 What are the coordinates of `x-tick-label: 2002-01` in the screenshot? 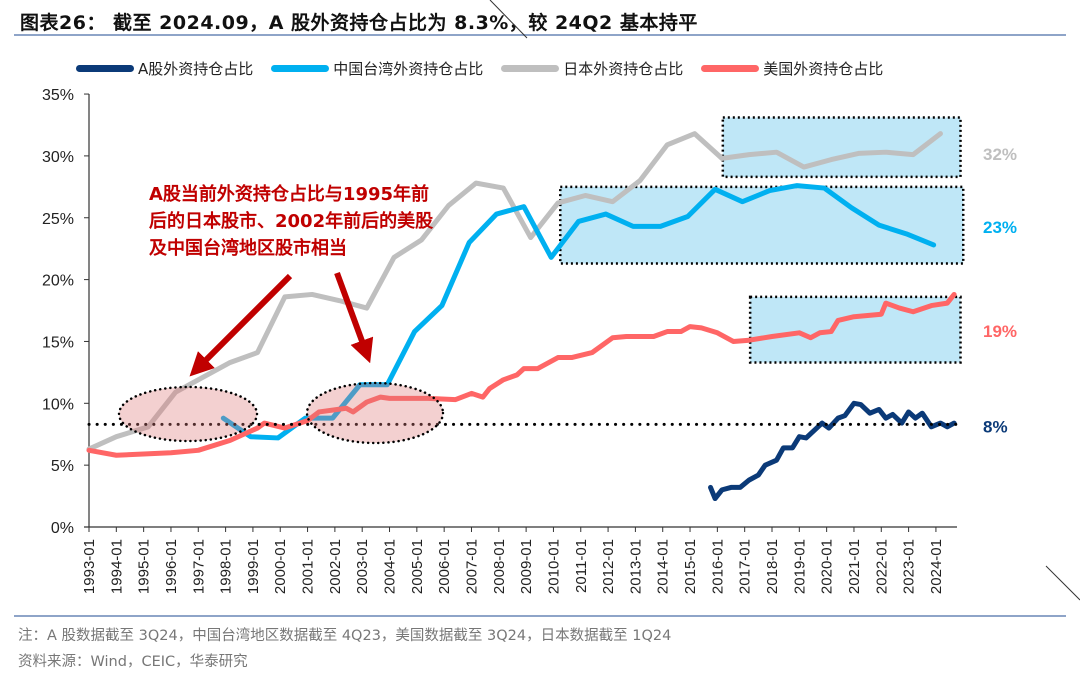 It's located at (335, 566).